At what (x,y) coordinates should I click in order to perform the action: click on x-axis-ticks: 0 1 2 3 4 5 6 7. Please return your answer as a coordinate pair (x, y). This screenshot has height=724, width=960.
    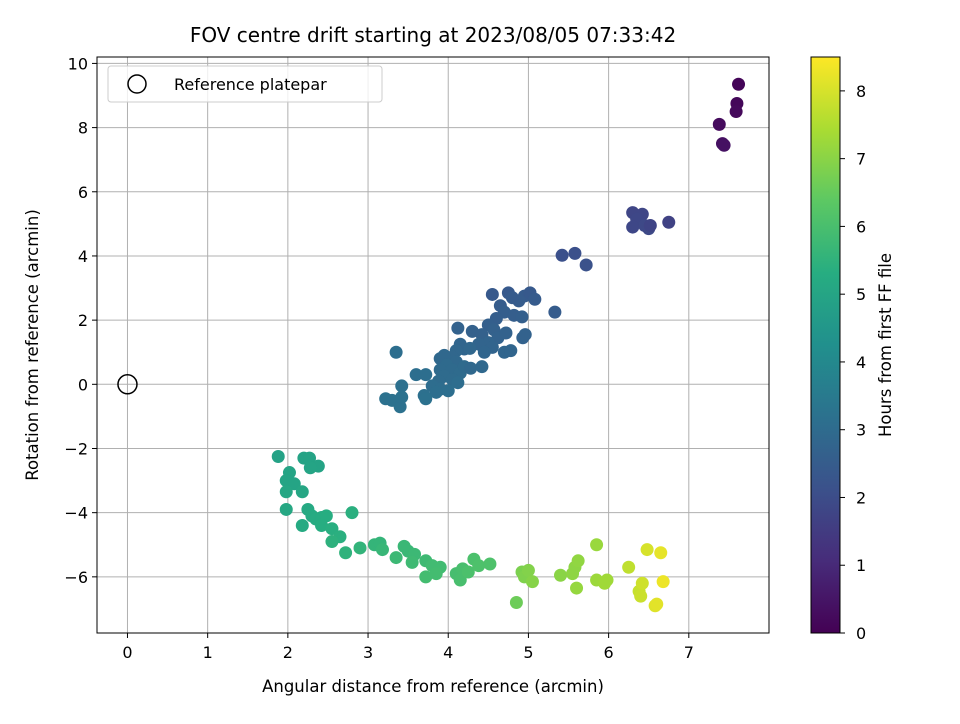
    Looking at the image, I should click on (408, 647).